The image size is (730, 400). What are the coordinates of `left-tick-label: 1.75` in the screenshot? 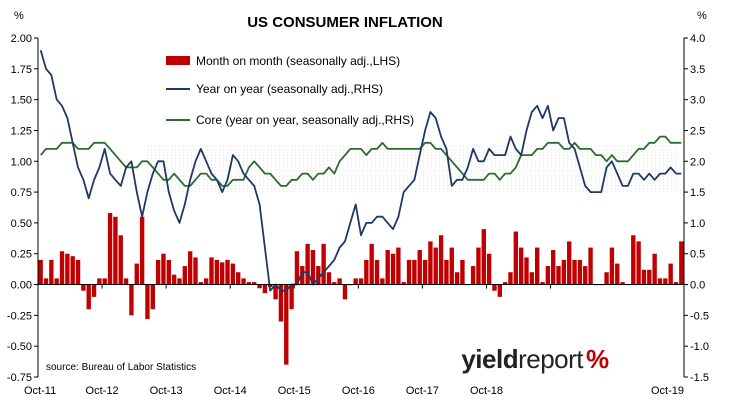 It's located at (21, 70).